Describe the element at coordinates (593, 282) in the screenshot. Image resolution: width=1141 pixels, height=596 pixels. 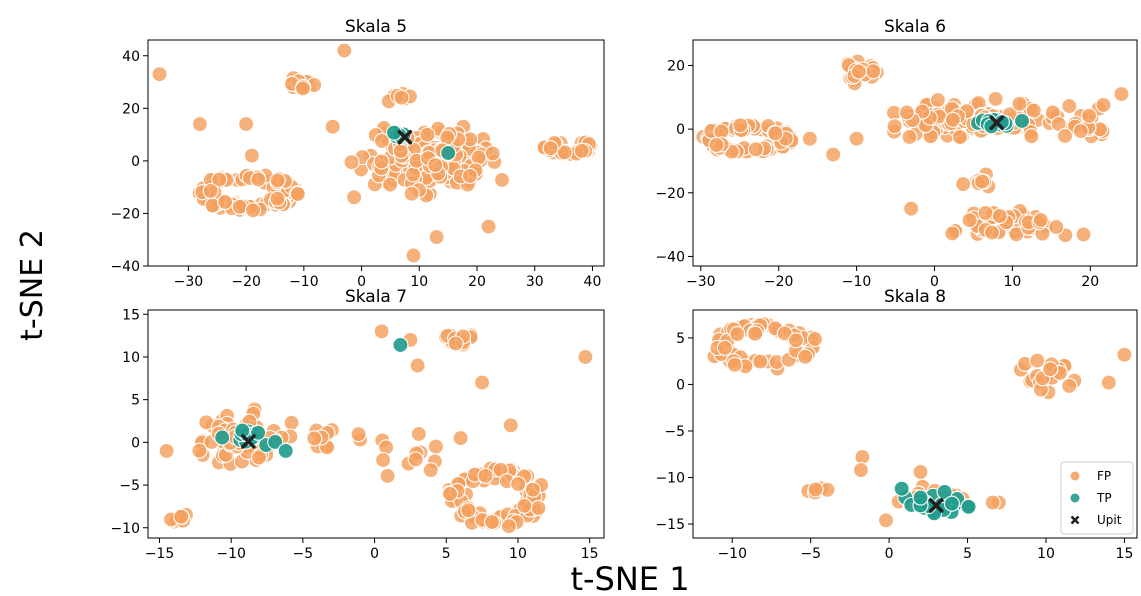
I see `x-tick-label: 40` at that location.